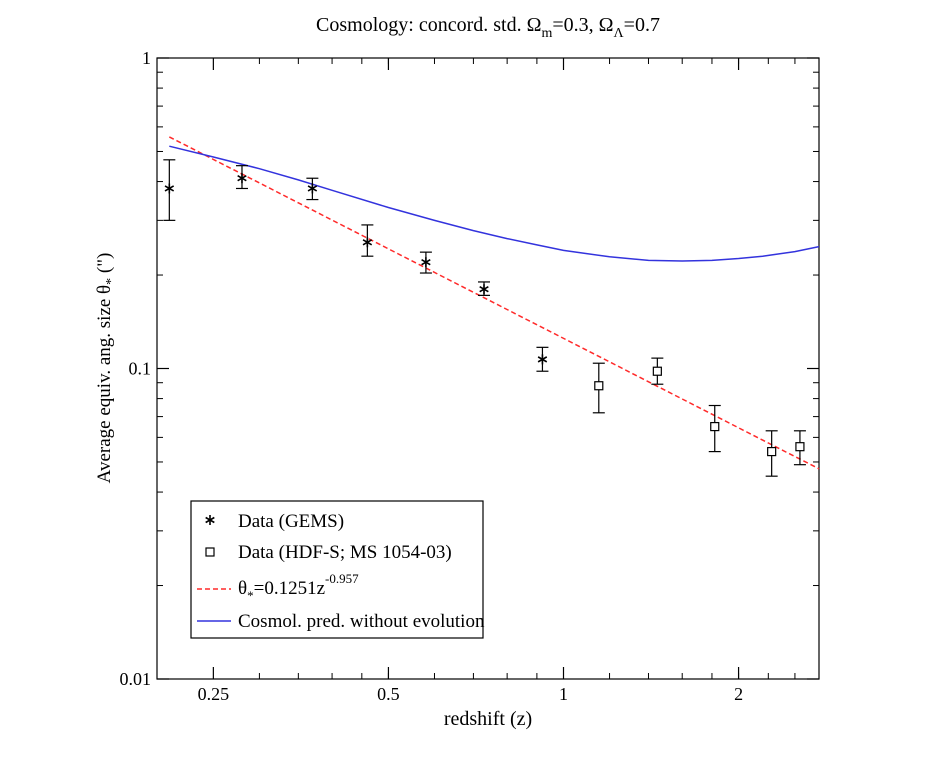 This screenshot has height=766, width=931. Describe the element at coordinates (210, 552) in the screenshot. I see `legend-marker-square` at that location.